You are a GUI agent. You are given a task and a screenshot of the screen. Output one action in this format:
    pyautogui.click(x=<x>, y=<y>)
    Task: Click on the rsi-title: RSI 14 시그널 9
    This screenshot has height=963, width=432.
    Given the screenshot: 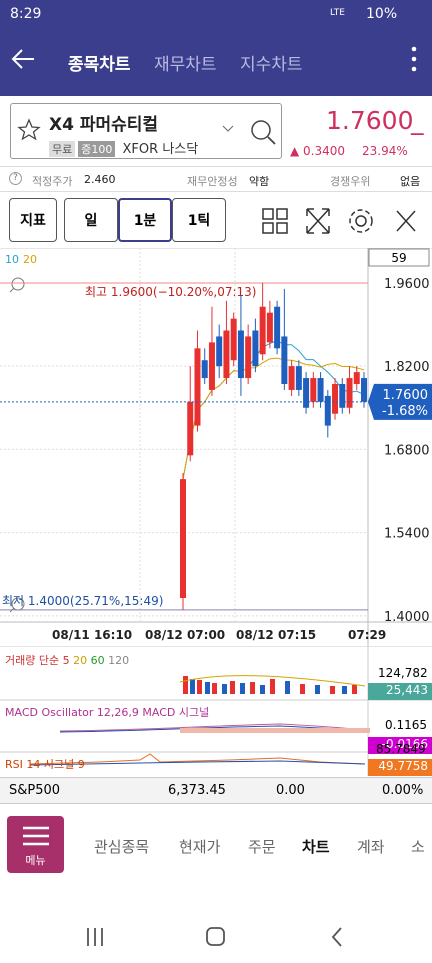 What is the action you would take?
    pyautogui.click(x=45, y=764)
    